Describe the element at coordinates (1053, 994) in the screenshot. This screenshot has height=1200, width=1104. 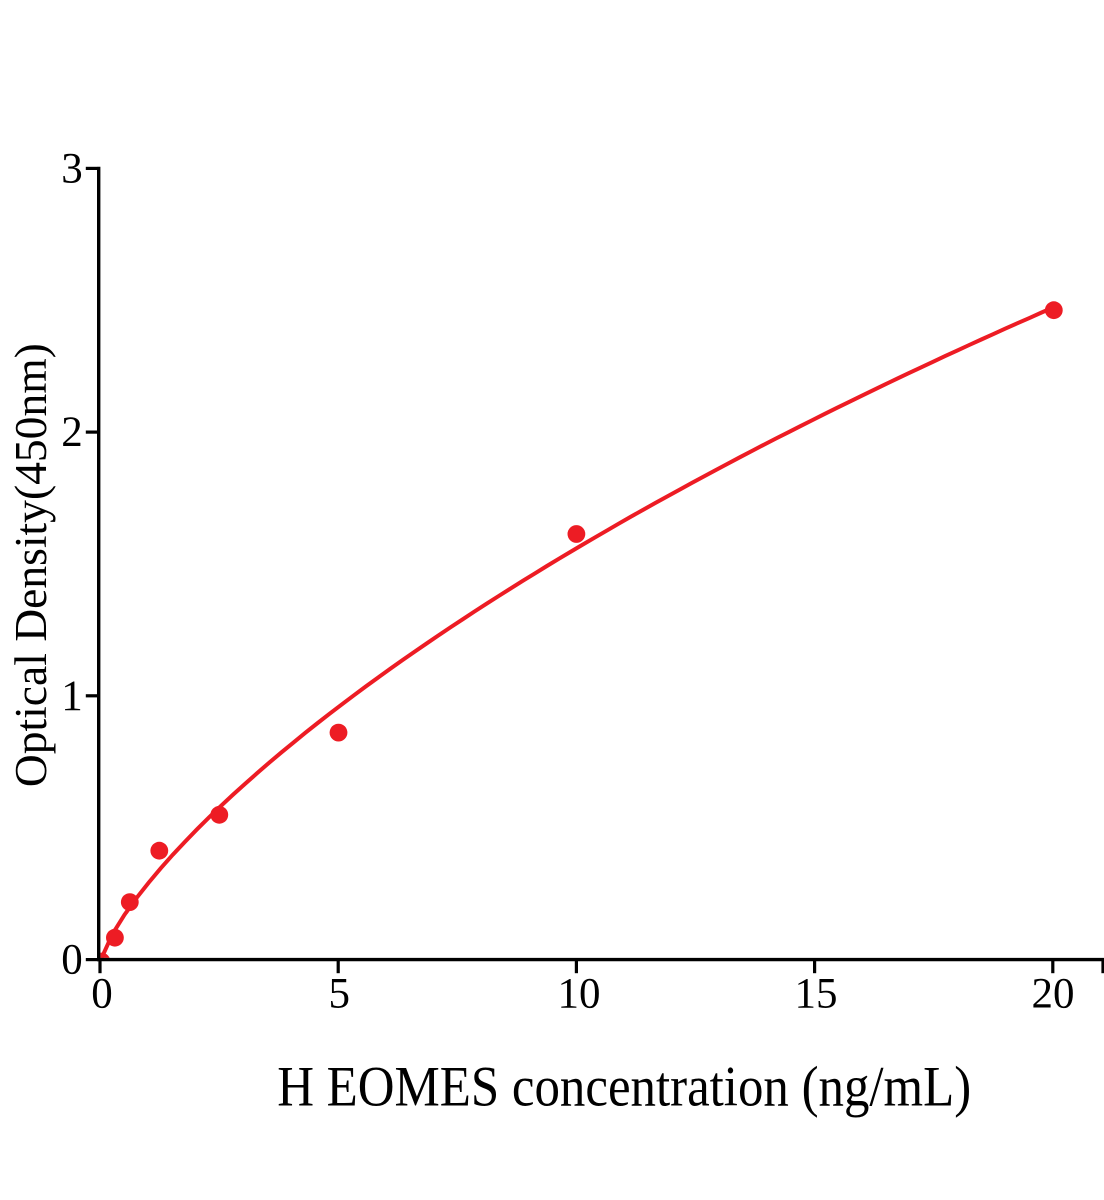
I see `svg-text: 20` at that location.